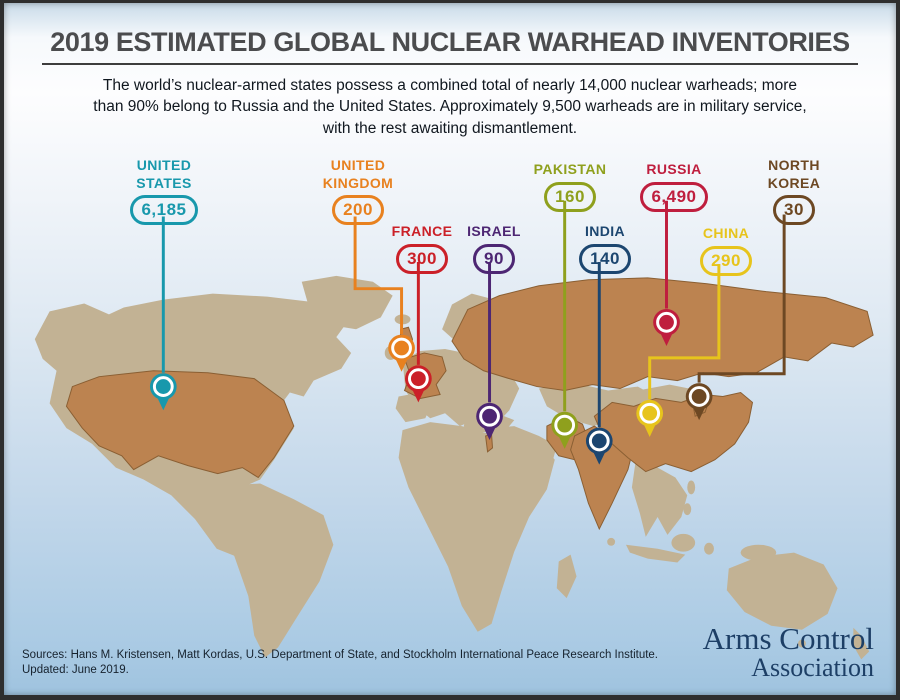 Image resolution: width=900 pixels, height=700 pixels. I want to click on label-pakistan: PAKISTAN 160, so click(570, 186).